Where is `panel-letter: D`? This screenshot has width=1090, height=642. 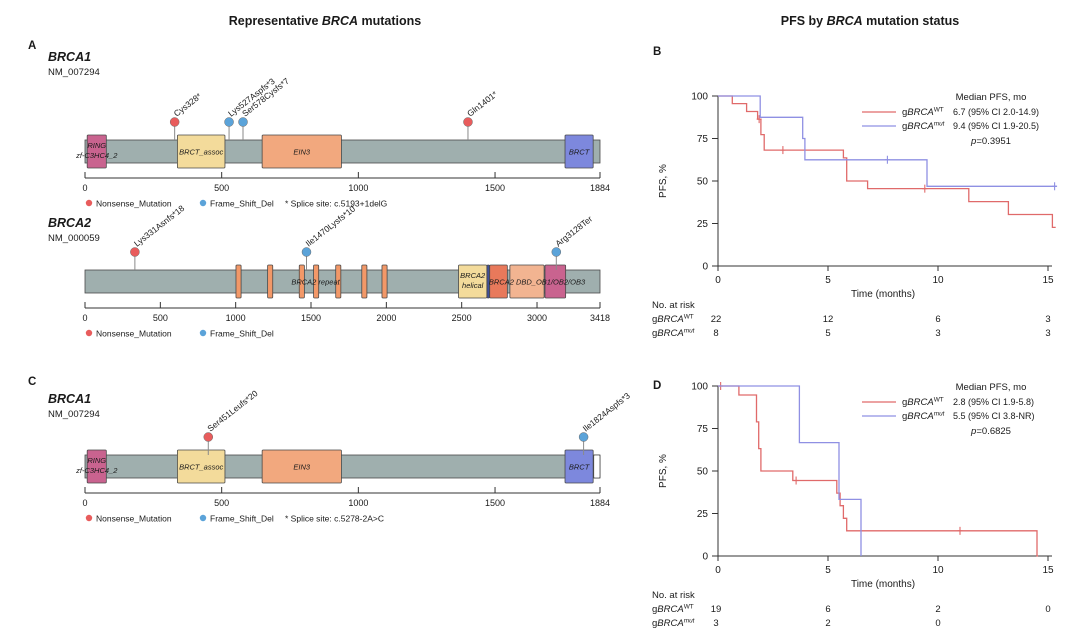 panel-letter: D is located at coordinates (657, 386).